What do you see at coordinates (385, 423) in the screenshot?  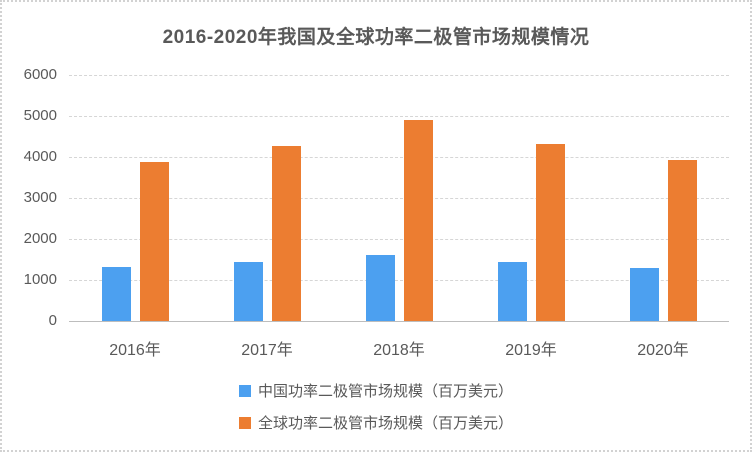 I see `legend-label: 全球功率二极管市场规模（百万美元）` at bounding box center [385, 423].